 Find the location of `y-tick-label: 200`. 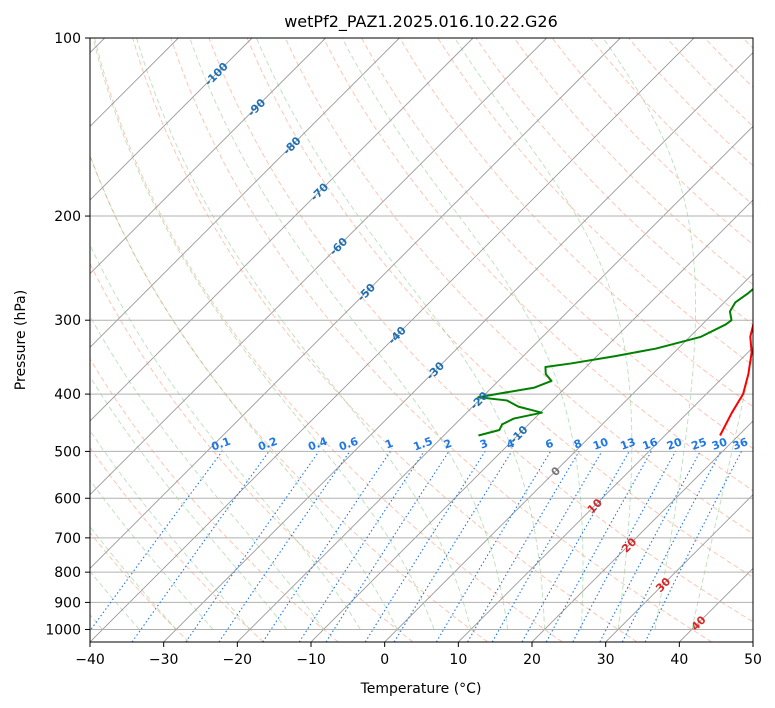

y-tick-label: 200 is located at coordinates (67, 217).